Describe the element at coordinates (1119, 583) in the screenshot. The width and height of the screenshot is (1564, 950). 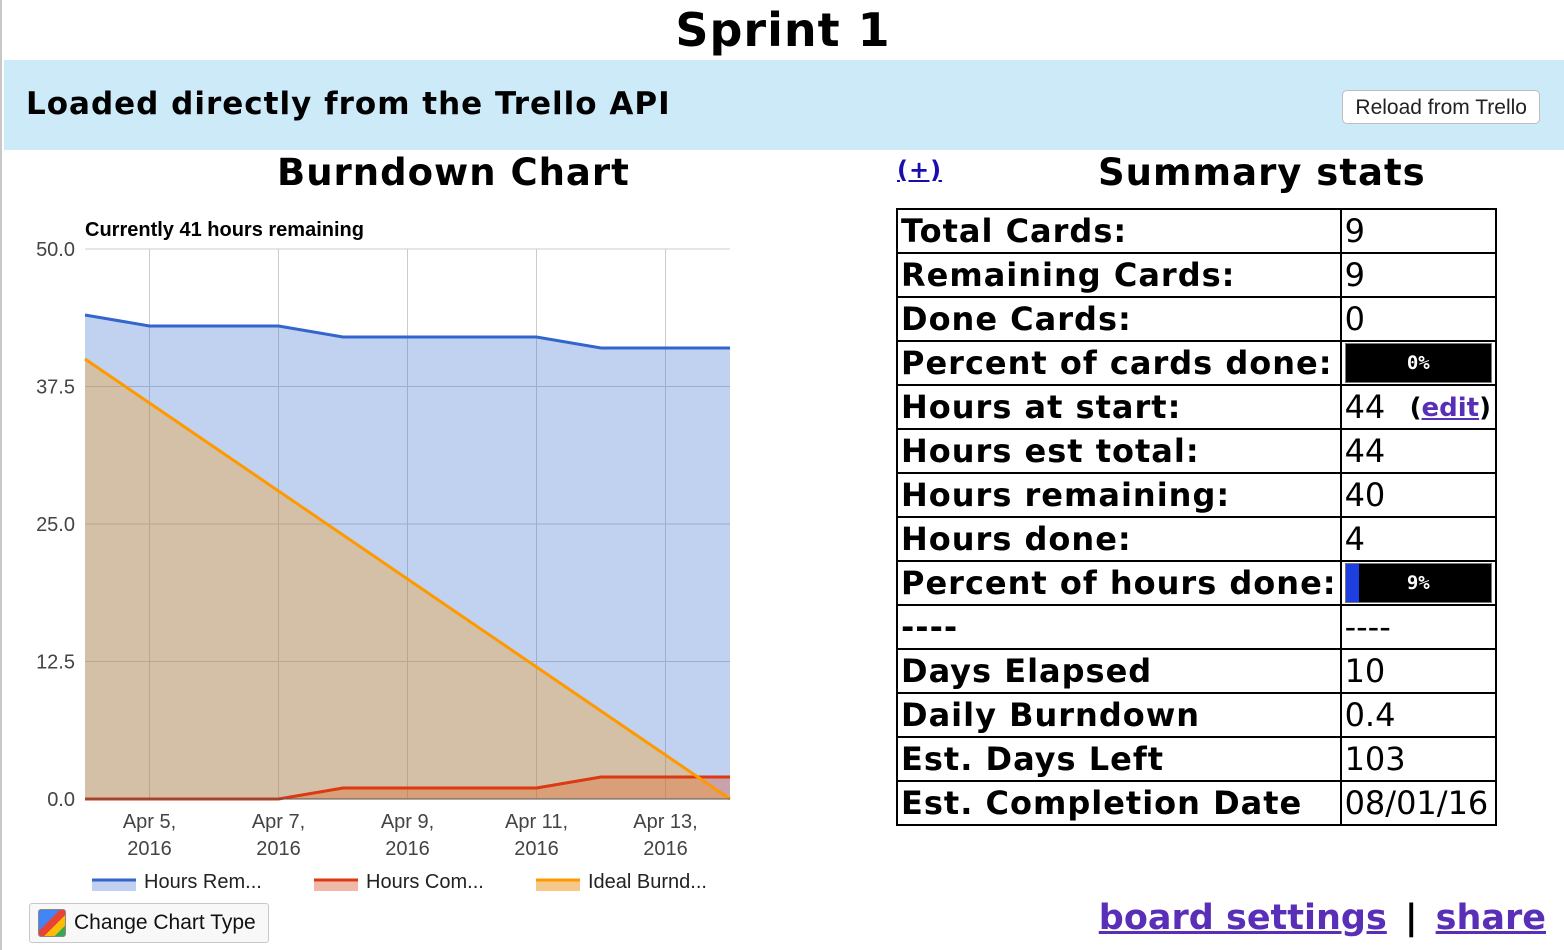
I see `stats-label: Percent of hours done:` at that location.